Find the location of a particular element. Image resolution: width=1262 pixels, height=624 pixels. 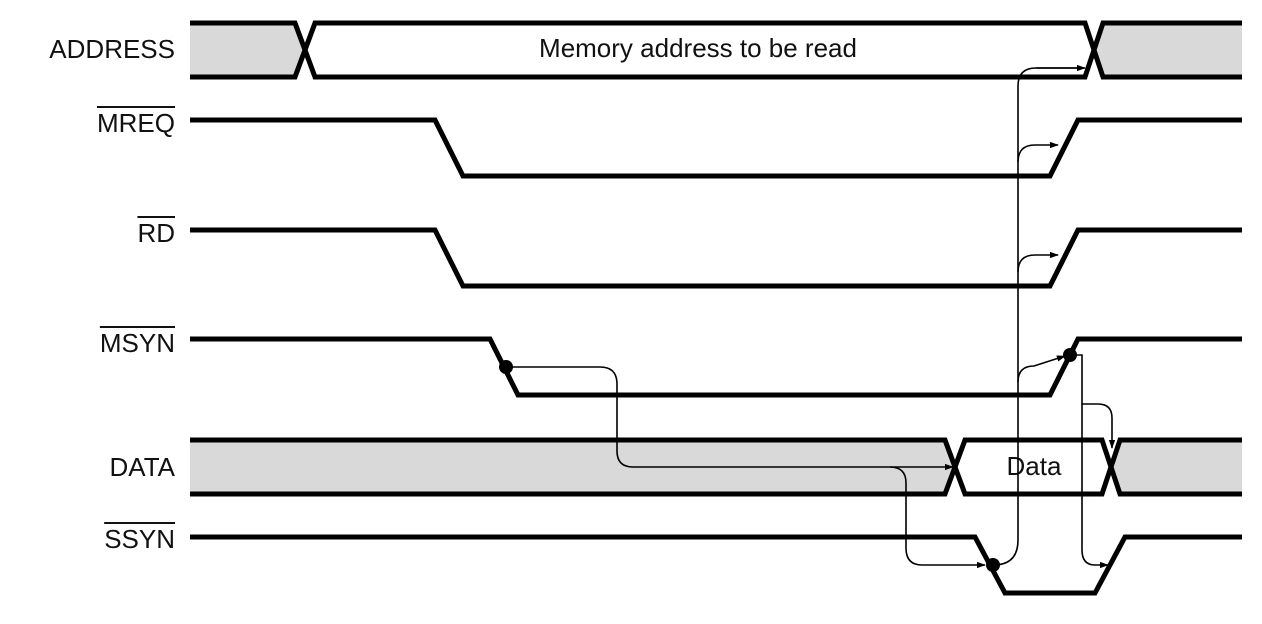

data-top-line is located at coordinates (716, 467).